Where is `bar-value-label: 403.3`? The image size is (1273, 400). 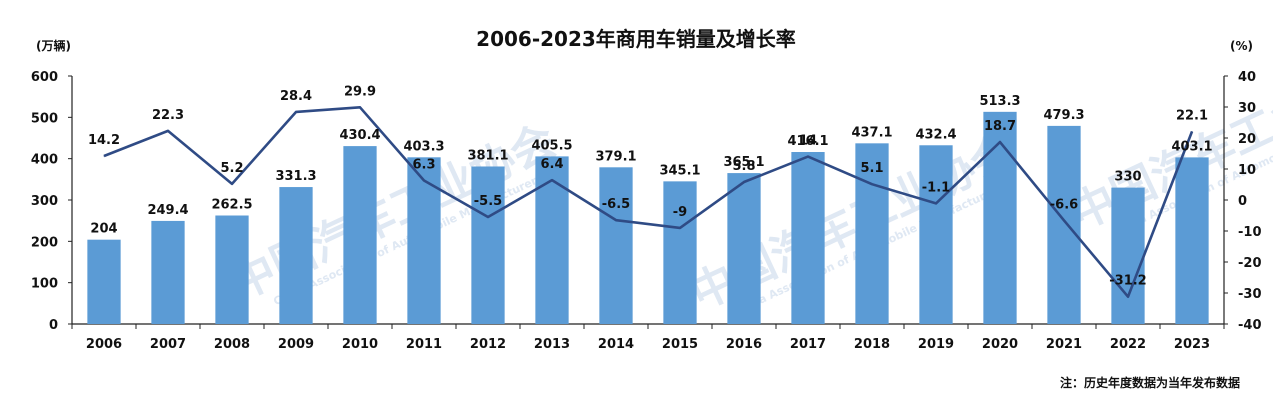 bar-value-label: 403.3 is located at coordinates (423, 146).